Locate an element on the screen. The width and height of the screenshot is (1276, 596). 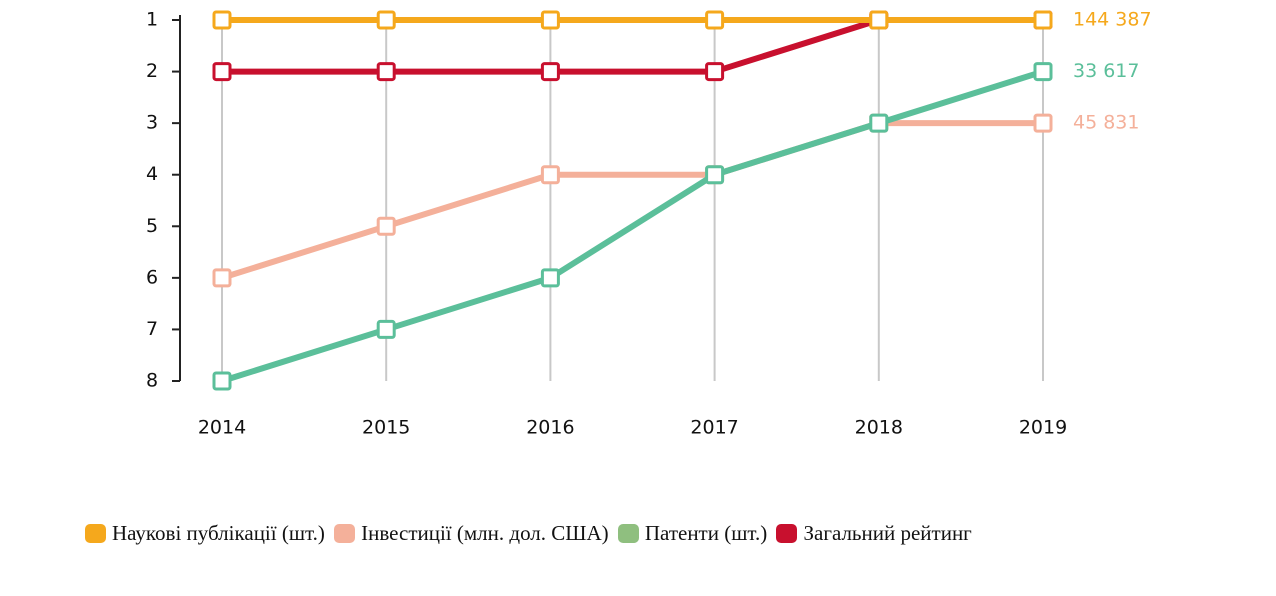
y-tick-label: 1 is located at coordinates (152, 20).